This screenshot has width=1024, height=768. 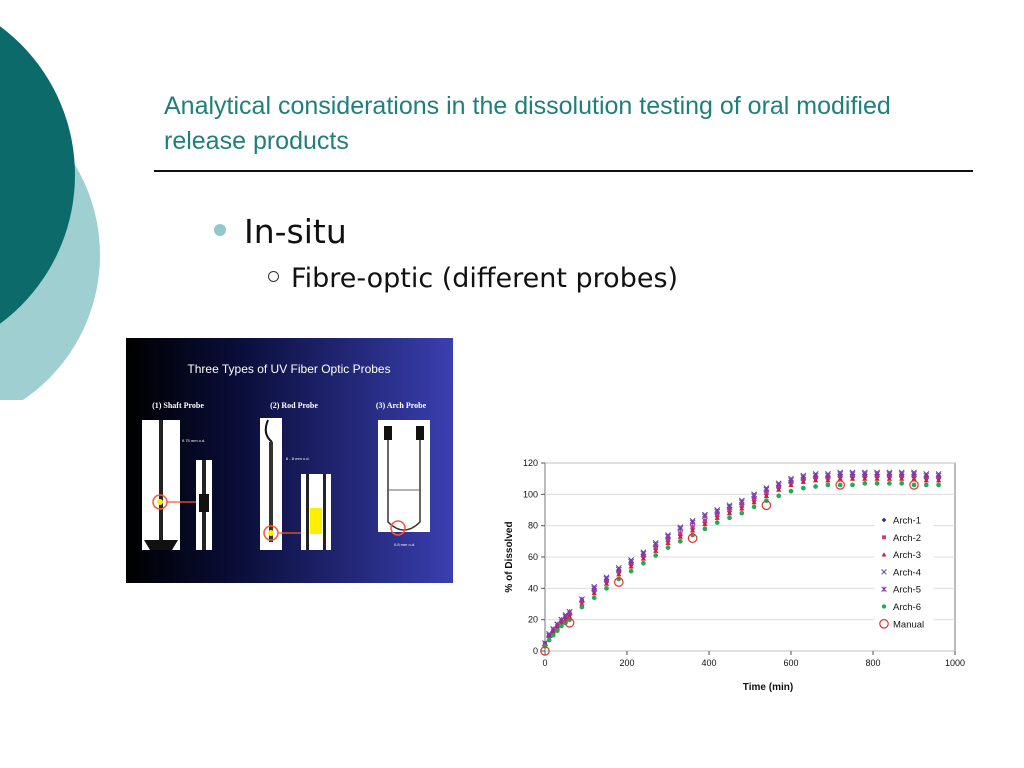 I want to click on x-tick-label: 600, so click(x=790, y=663).